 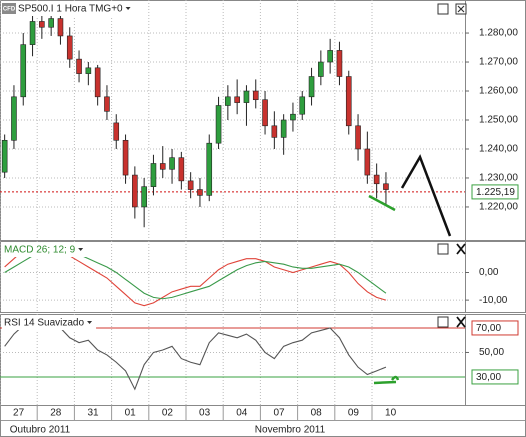 I want to click on x-tick-label: 08, so click(x=317, y=413).